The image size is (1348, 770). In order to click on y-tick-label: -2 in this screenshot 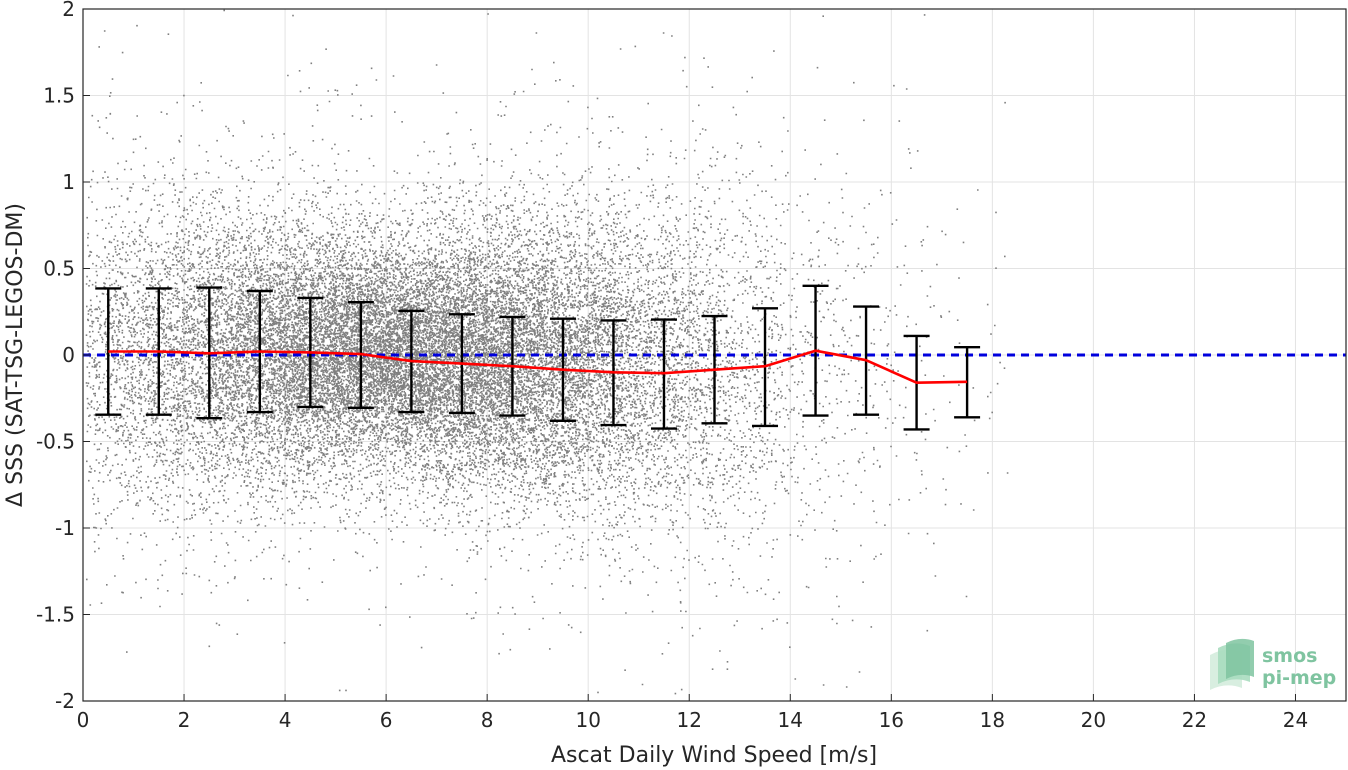, I will do `click(65, 701)`.